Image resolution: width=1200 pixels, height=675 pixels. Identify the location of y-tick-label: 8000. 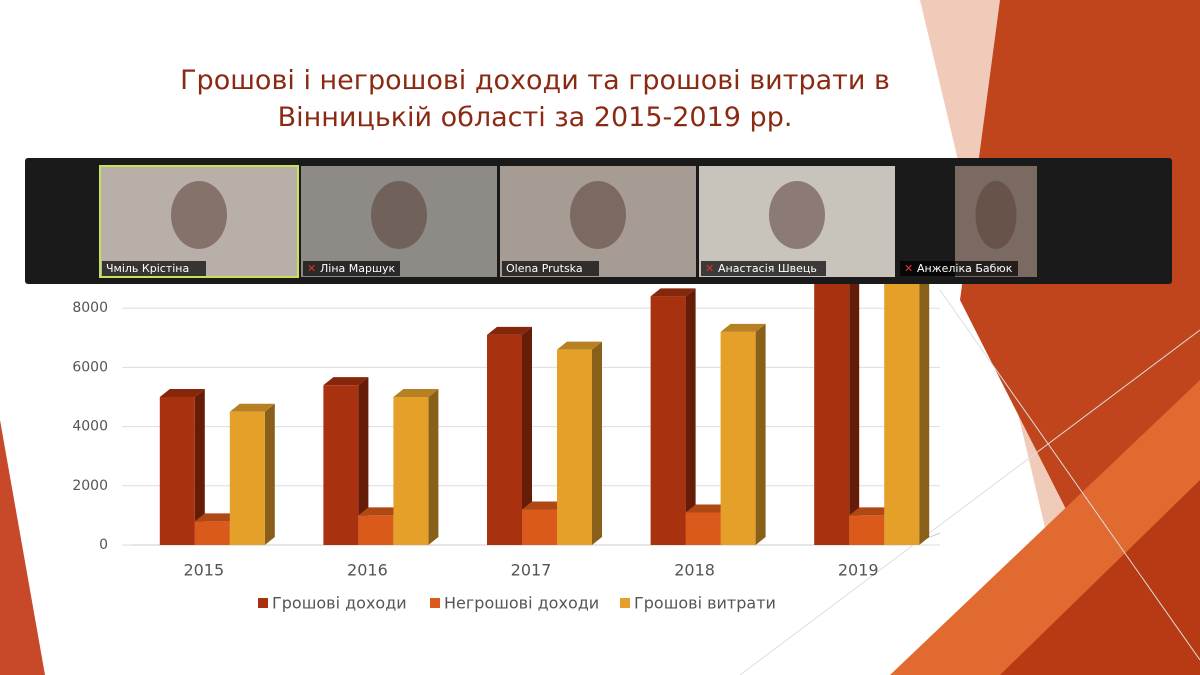
(90, 308).